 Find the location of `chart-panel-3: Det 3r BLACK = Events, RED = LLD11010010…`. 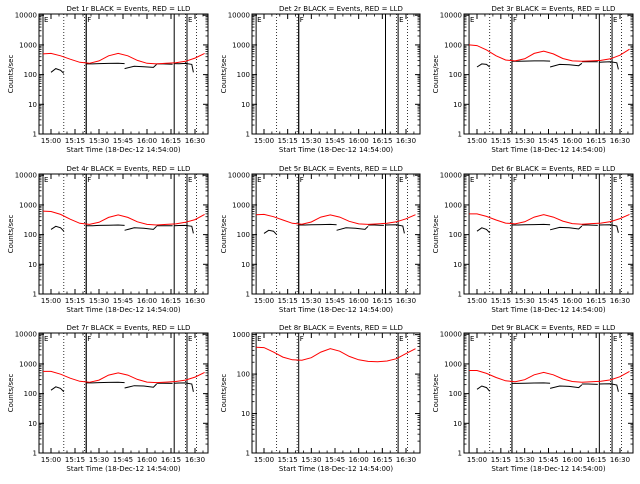

chart-panel-3: Det 3r BLACK = Events, RED = LLD11010010… is located at coordinates (532, 79).